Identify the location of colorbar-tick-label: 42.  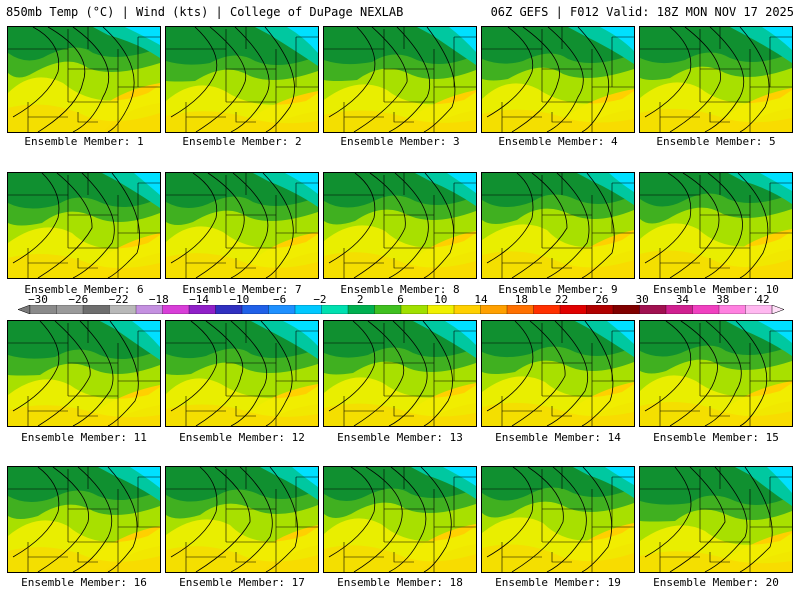
(763, 299).